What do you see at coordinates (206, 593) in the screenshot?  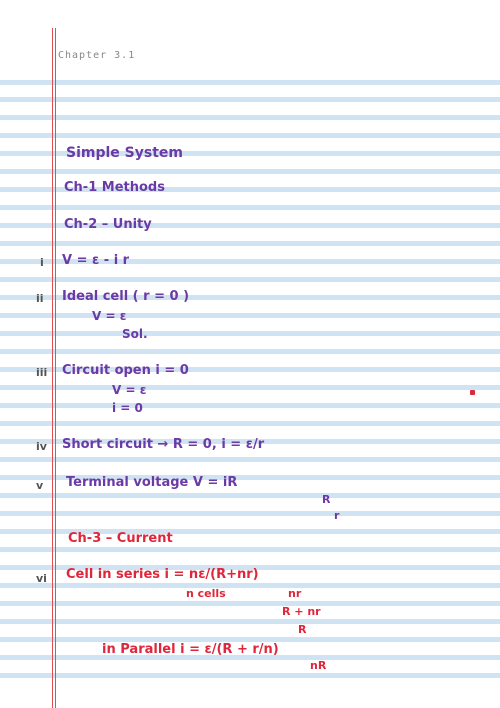 I see `red-note-line: n cells` at bounding box center [206, 593].